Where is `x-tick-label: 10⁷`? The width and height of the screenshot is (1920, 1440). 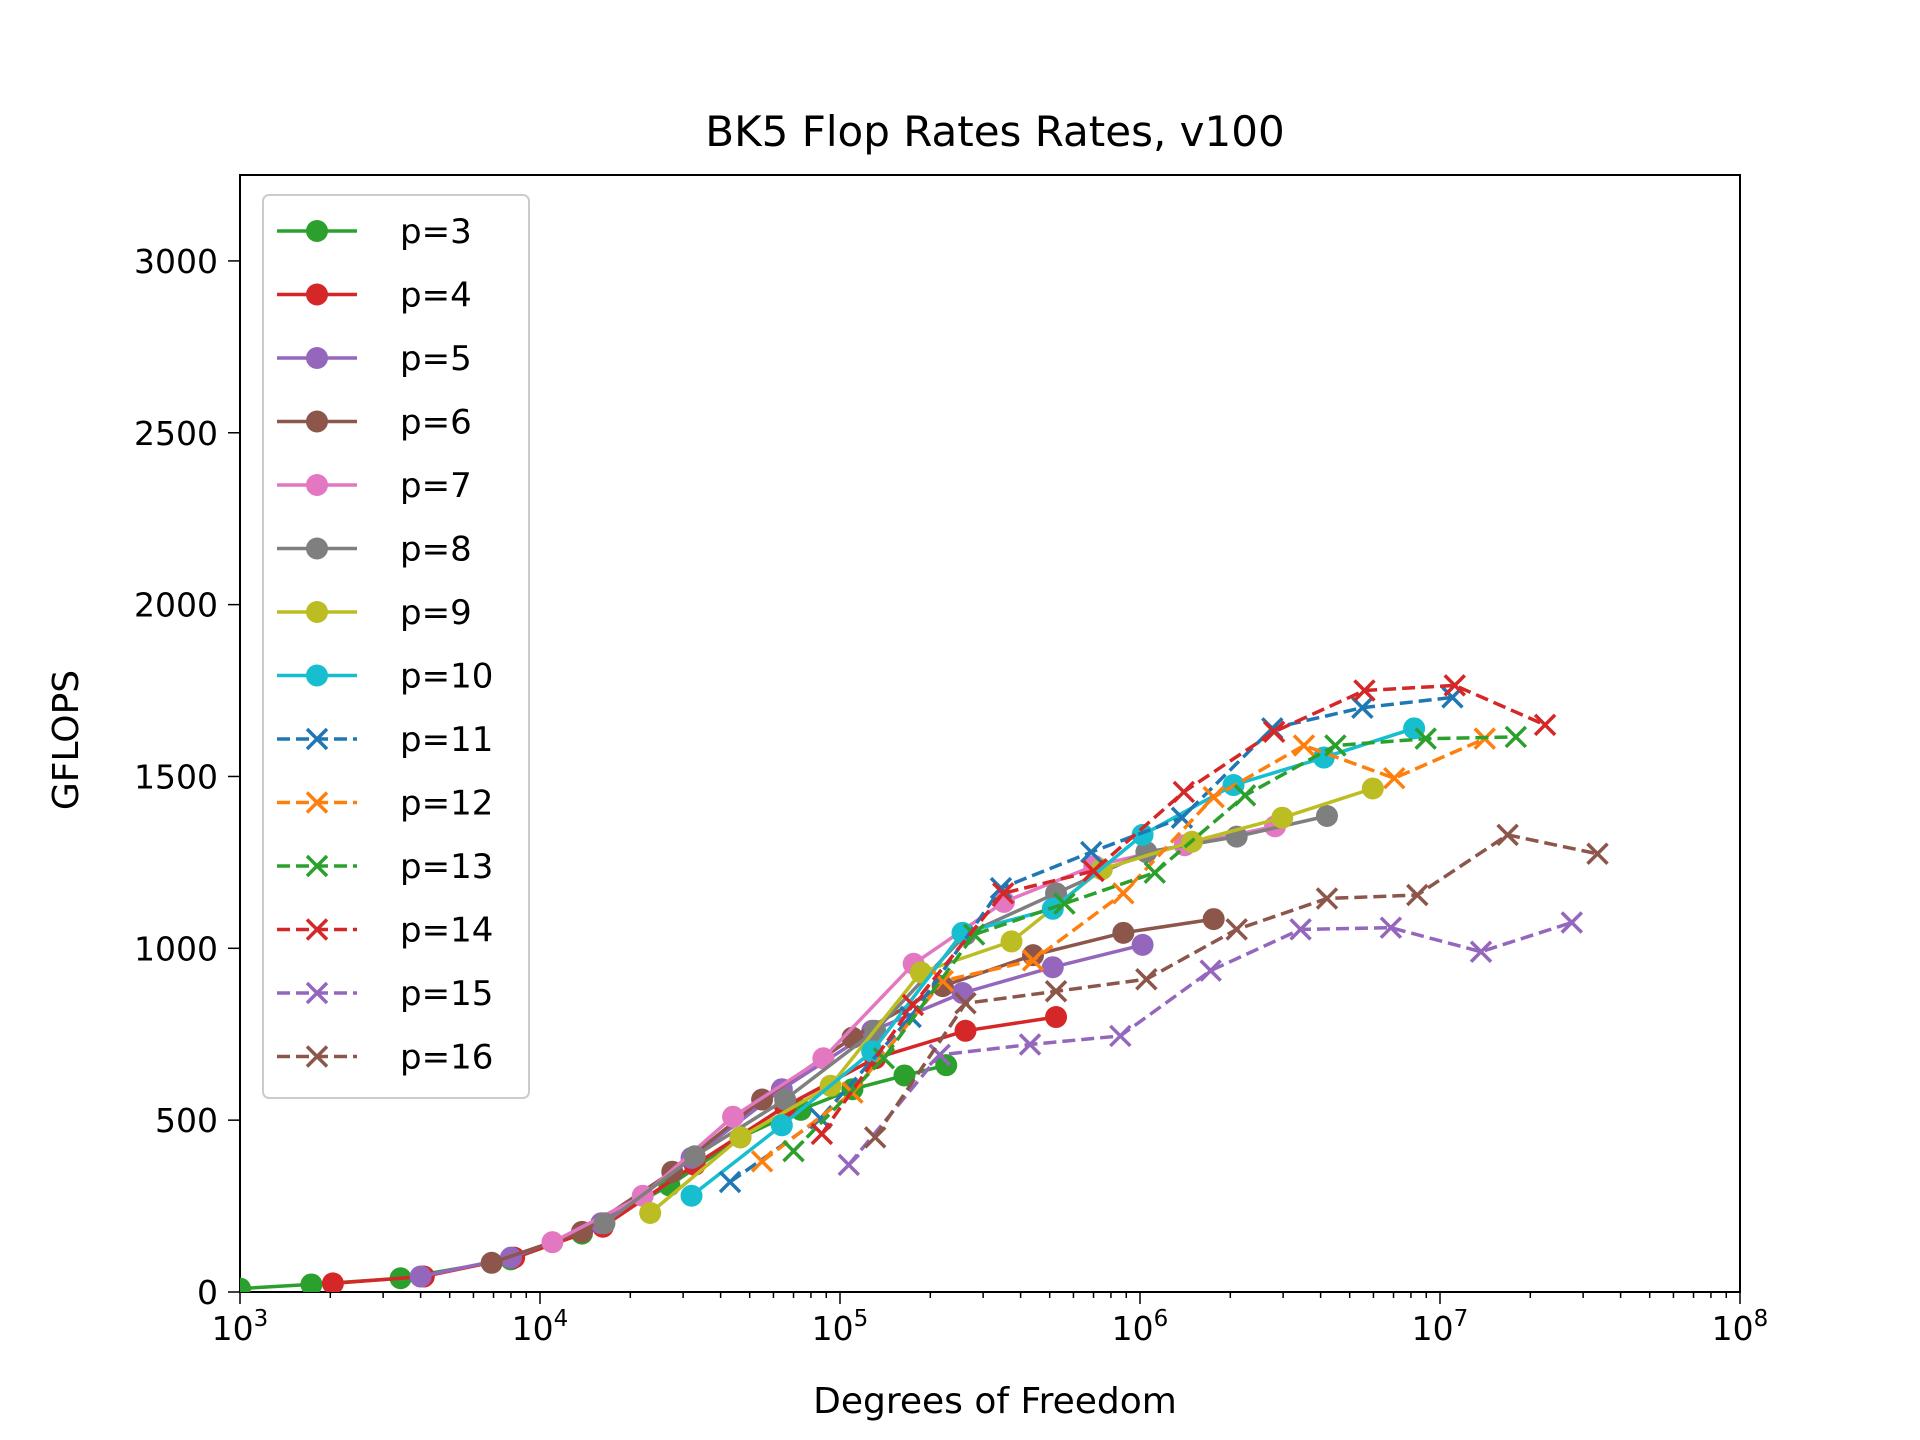
x-tick-label: 10⁷ is located at coordinates (1440, 1327).